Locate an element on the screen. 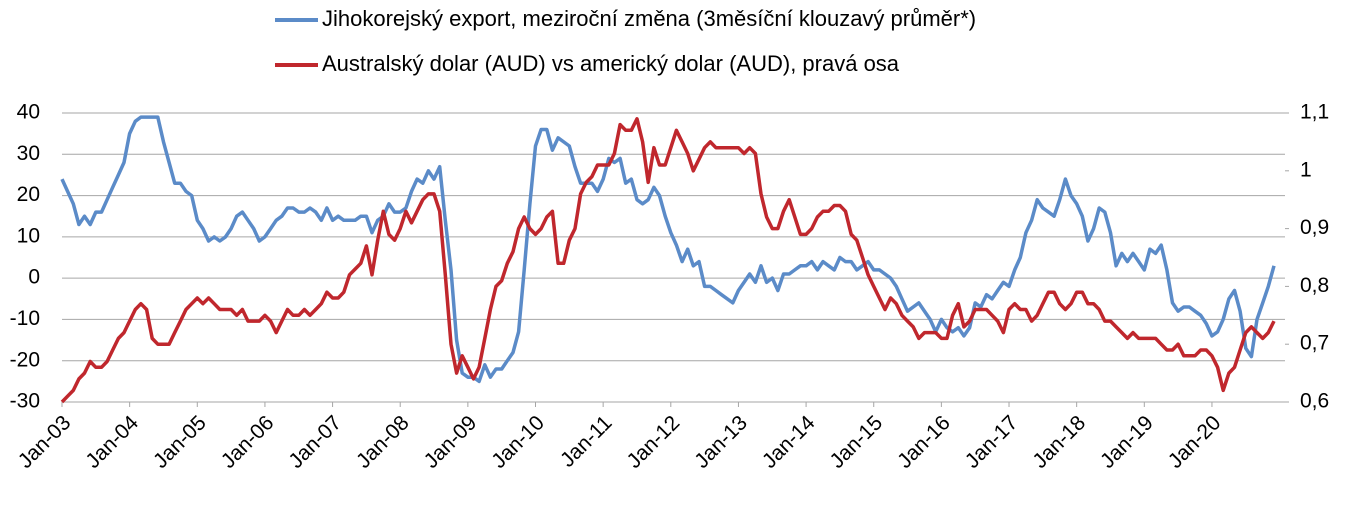 This screenshot has width=1358, height=506. y-tick-label: 10 is located at coordinates (28, 235).